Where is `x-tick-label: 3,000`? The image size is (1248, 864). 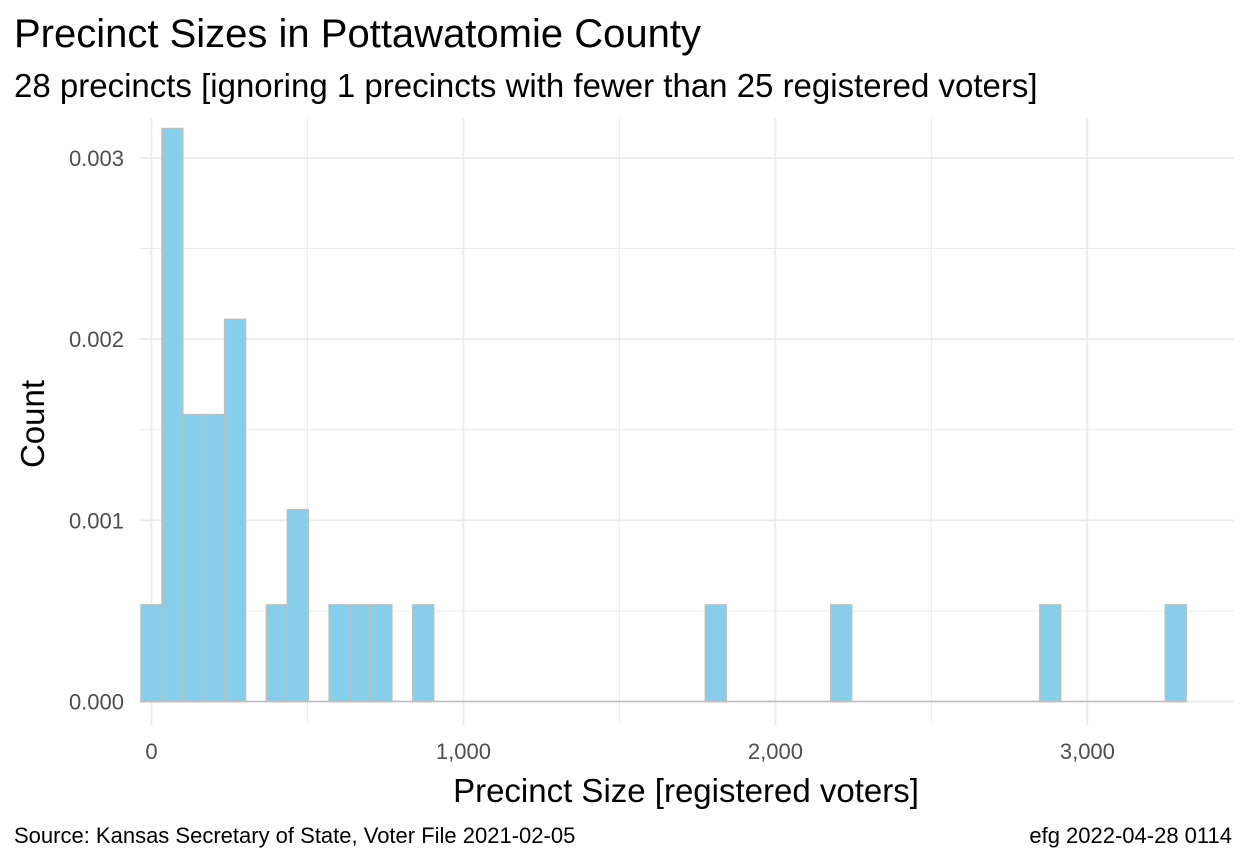 x-tick-label: 3,000 is located at coordinates (1087, 751).